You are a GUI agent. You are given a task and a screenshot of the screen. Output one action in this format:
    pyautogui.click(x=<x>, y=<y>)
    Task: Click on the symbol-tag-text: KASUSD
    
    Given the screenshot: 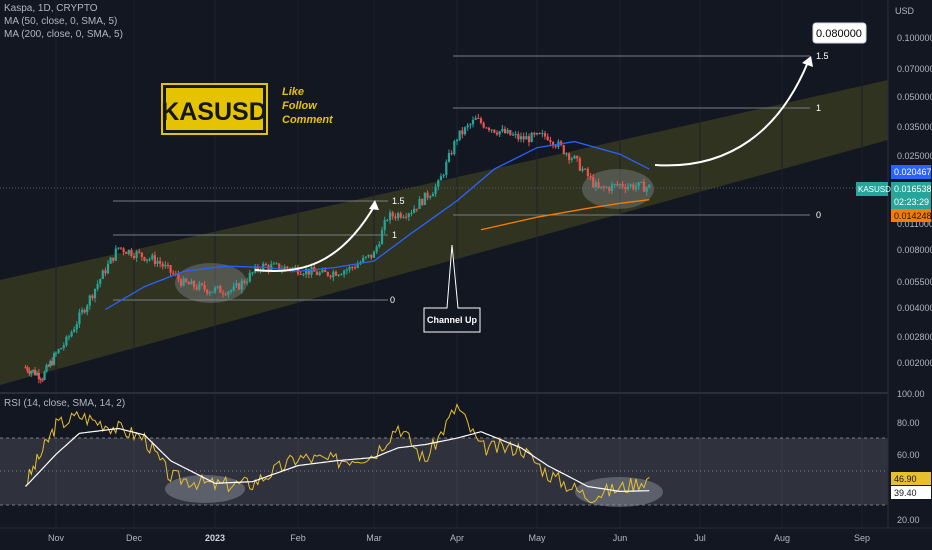 What is the action you would take?
    pyautogui.click(x=874, y=189)
    